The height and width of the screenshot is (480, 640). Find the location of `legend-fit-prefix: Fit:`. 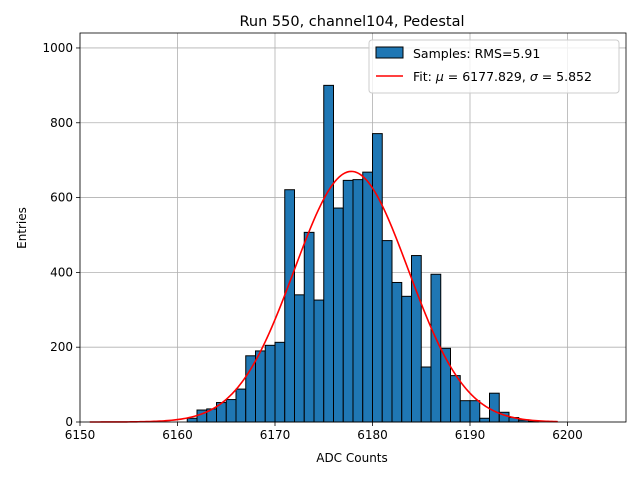

legend-fit-prefix: Fit: is located at coordinates (424, 76).